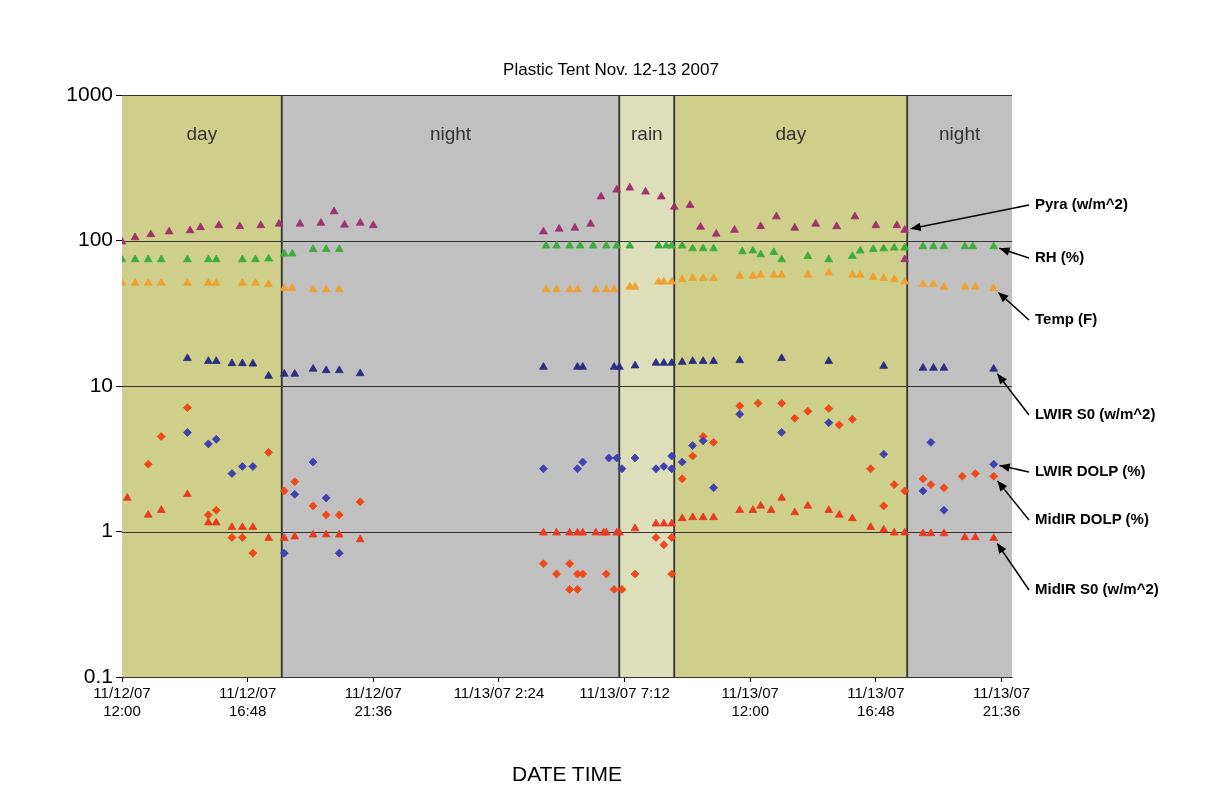 Image resolution: width=1222 pixels, height=792 pixels. Describe the element at coordinates (1060, 257) in the screenshot. I see `text: RH (%)` at that location.